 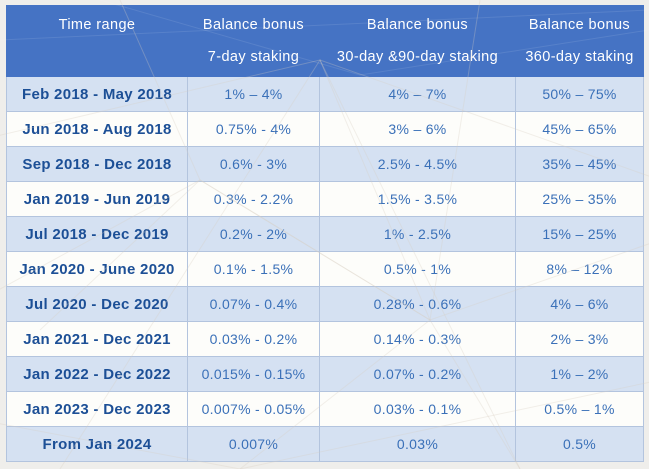 What do you see at coordinates (579, 269) in the screenshot?
I see `bonus-360day-cell: 8% – 12%` at bounding box center [579, 269].